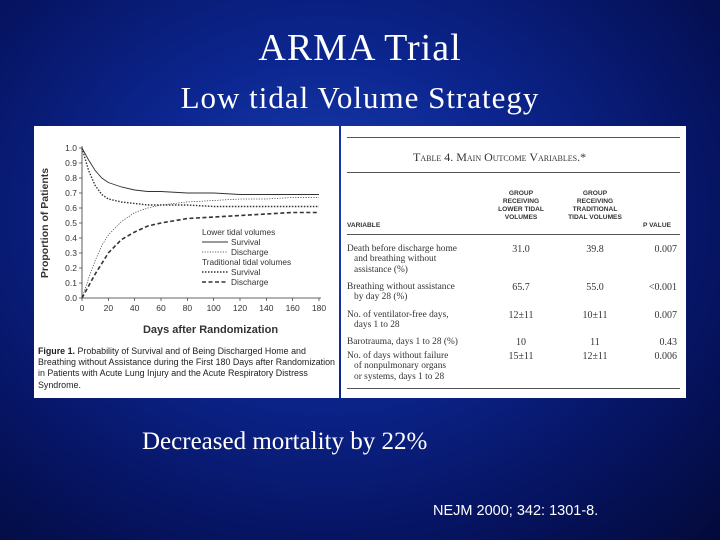 The image size is (720, 540). I want to click on table-header-rule, so click(513, 234).